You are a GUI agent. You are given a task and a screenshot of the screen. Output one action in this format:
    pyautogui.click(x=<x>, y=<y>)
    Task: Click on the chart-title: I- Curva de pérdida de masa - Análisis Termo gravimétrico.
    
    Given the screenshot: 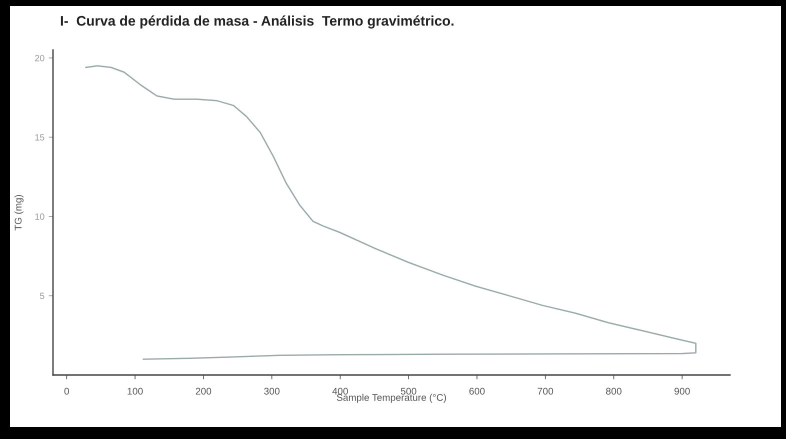 What is the action you would take?
    pyautogui.click(x=257, y=22)
    